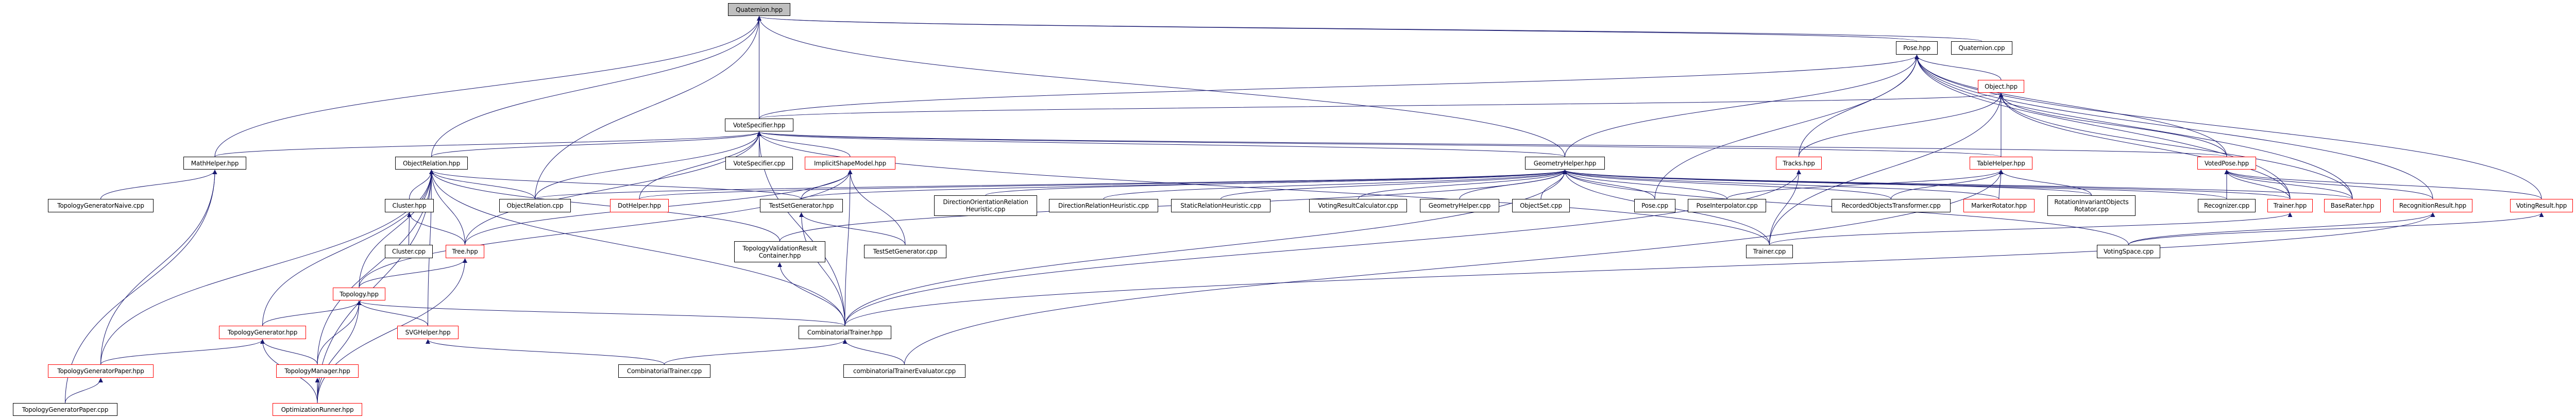 Image resolution: width=2576 pixels, height=419 pixels. I want to click on graph-node: VoteSpecifier.hpp, so click(759, 125).